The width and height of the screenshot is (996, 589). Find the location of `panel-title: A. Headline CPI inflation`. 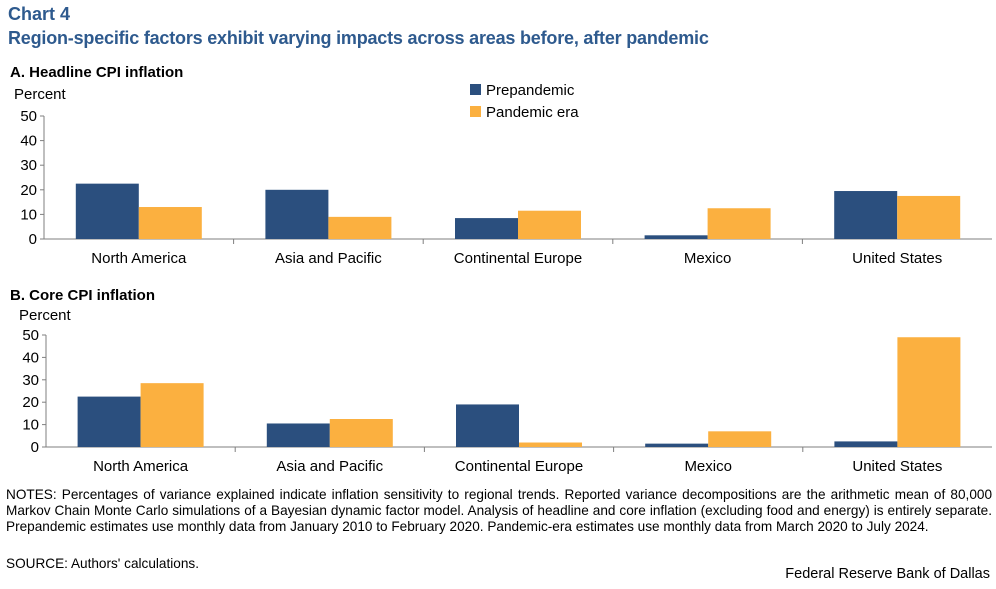

panel-title: A. Headline CPI inflation is located at coordinates (96, 72).